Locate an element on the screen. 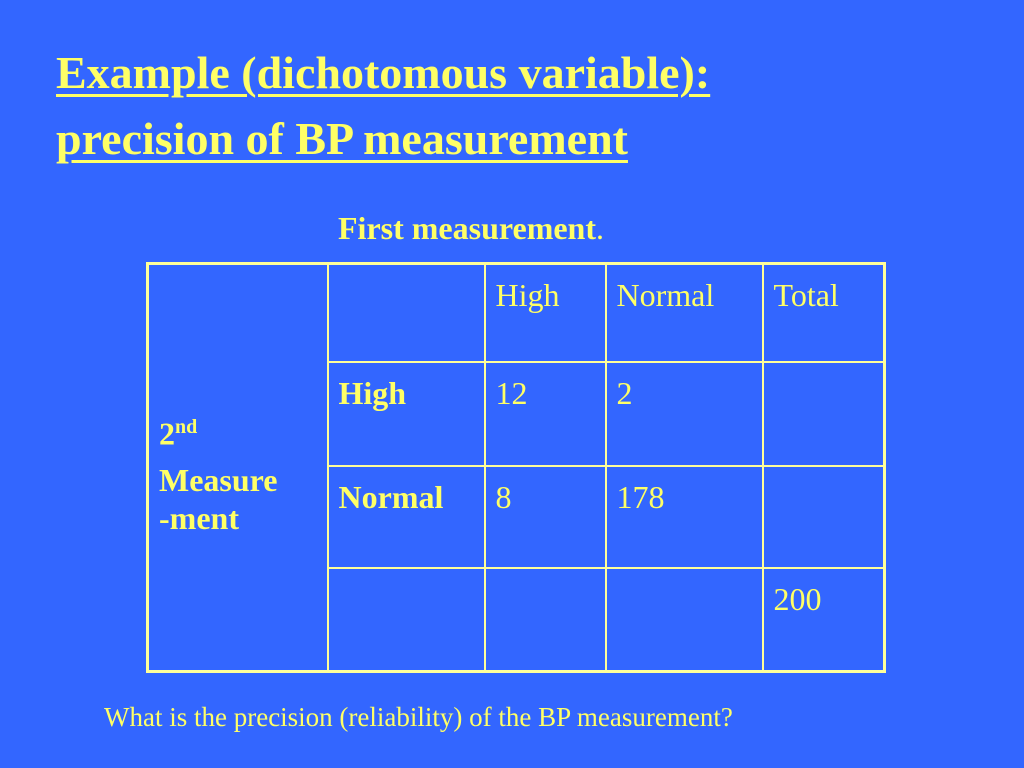  row-heading-cell: 2nd Measure -ment is located at coordinates (237, 467).